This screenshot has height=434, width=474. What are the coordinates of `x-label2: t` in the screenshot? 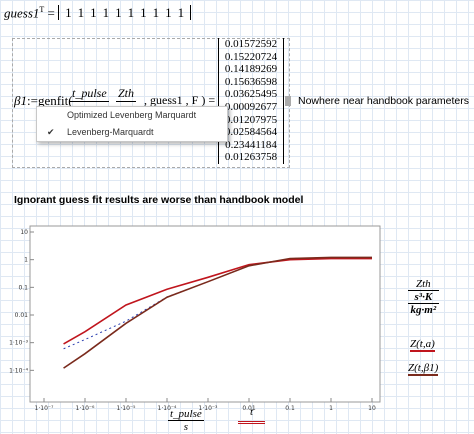 It's located at (252, 415).